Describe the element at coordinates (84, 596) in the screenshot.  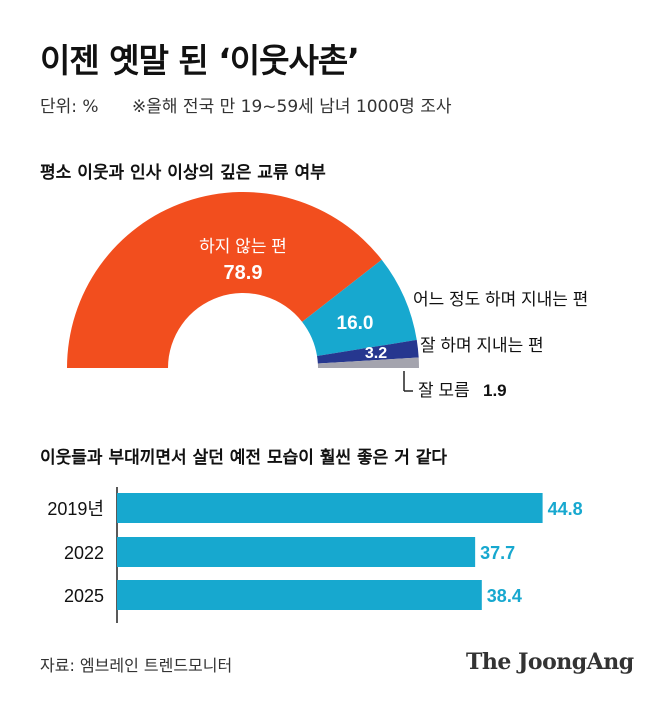
I see `bar-category-2: 2025` at that location.